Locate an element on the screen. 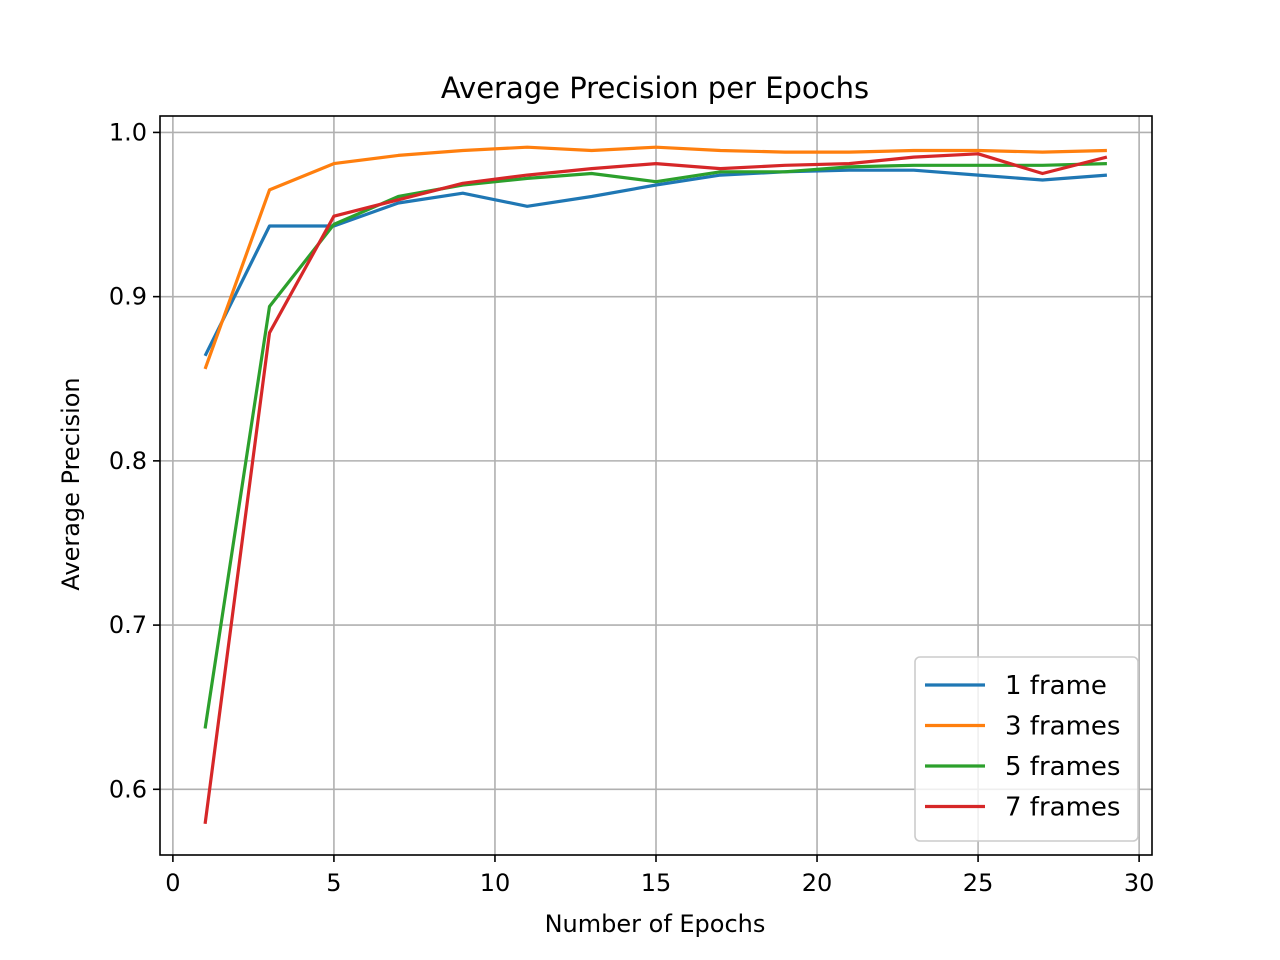 This screenshot has width=1280, height=960. y-axis-label: Average Precision is located at coordinates (71, 483).